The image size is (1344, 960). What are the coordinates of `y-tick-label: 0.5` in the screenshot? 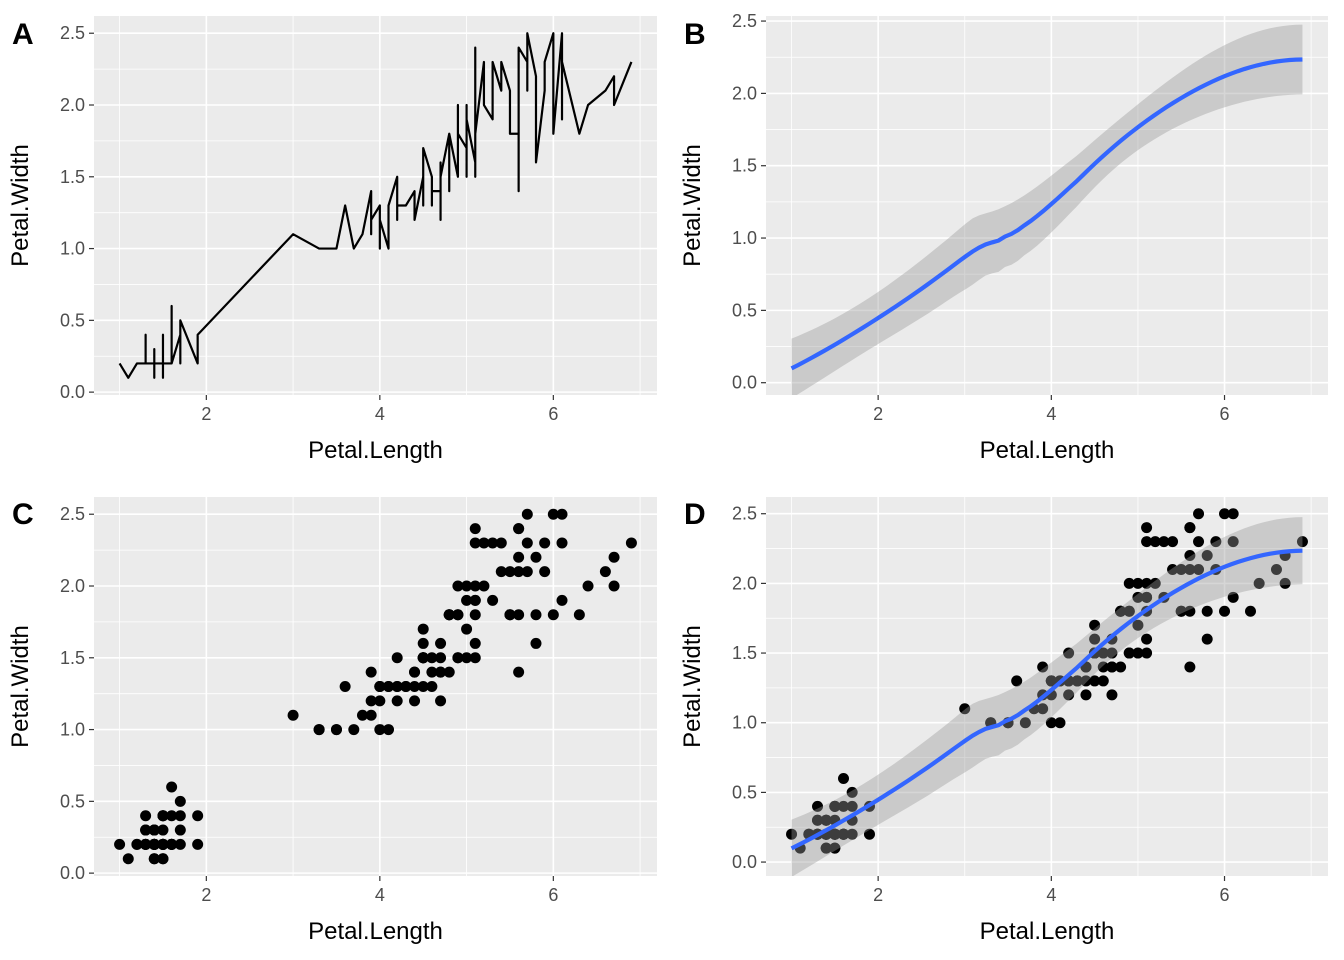 It's located at (744, 792).